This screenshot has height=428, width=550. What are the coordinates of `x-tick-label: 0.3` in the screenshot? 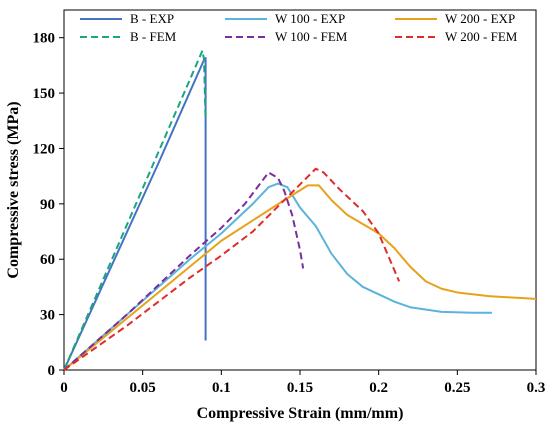 It's located at (536, 388).